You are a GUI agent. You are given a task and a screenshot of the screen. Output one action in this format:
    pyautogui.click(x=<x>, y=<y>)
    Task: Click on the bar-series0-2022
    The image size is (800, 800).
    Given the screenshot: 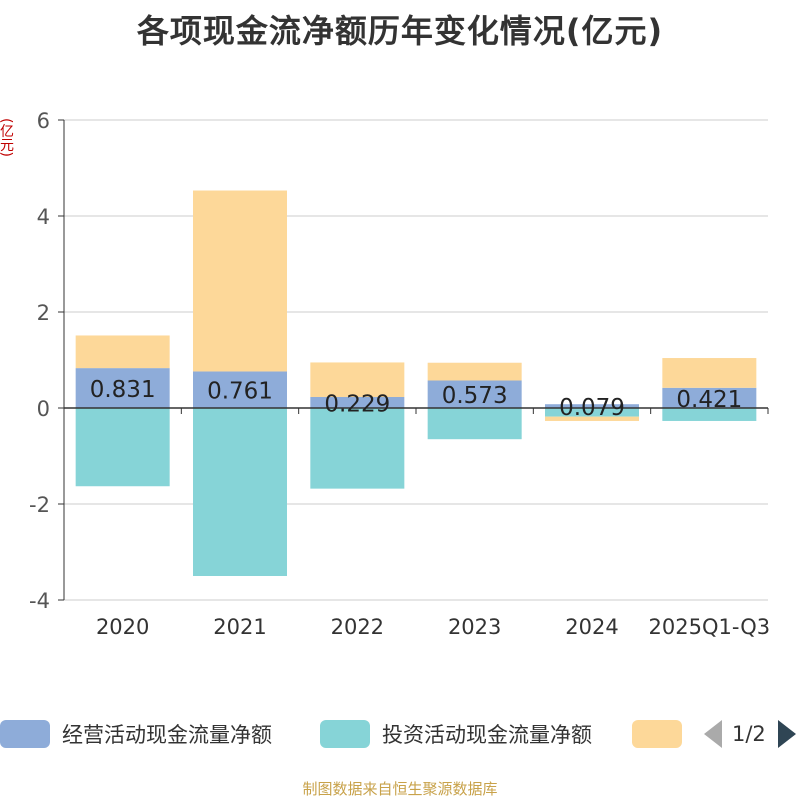 What is the action you would take?
    pyautogui.click(x=357, y=402)
    